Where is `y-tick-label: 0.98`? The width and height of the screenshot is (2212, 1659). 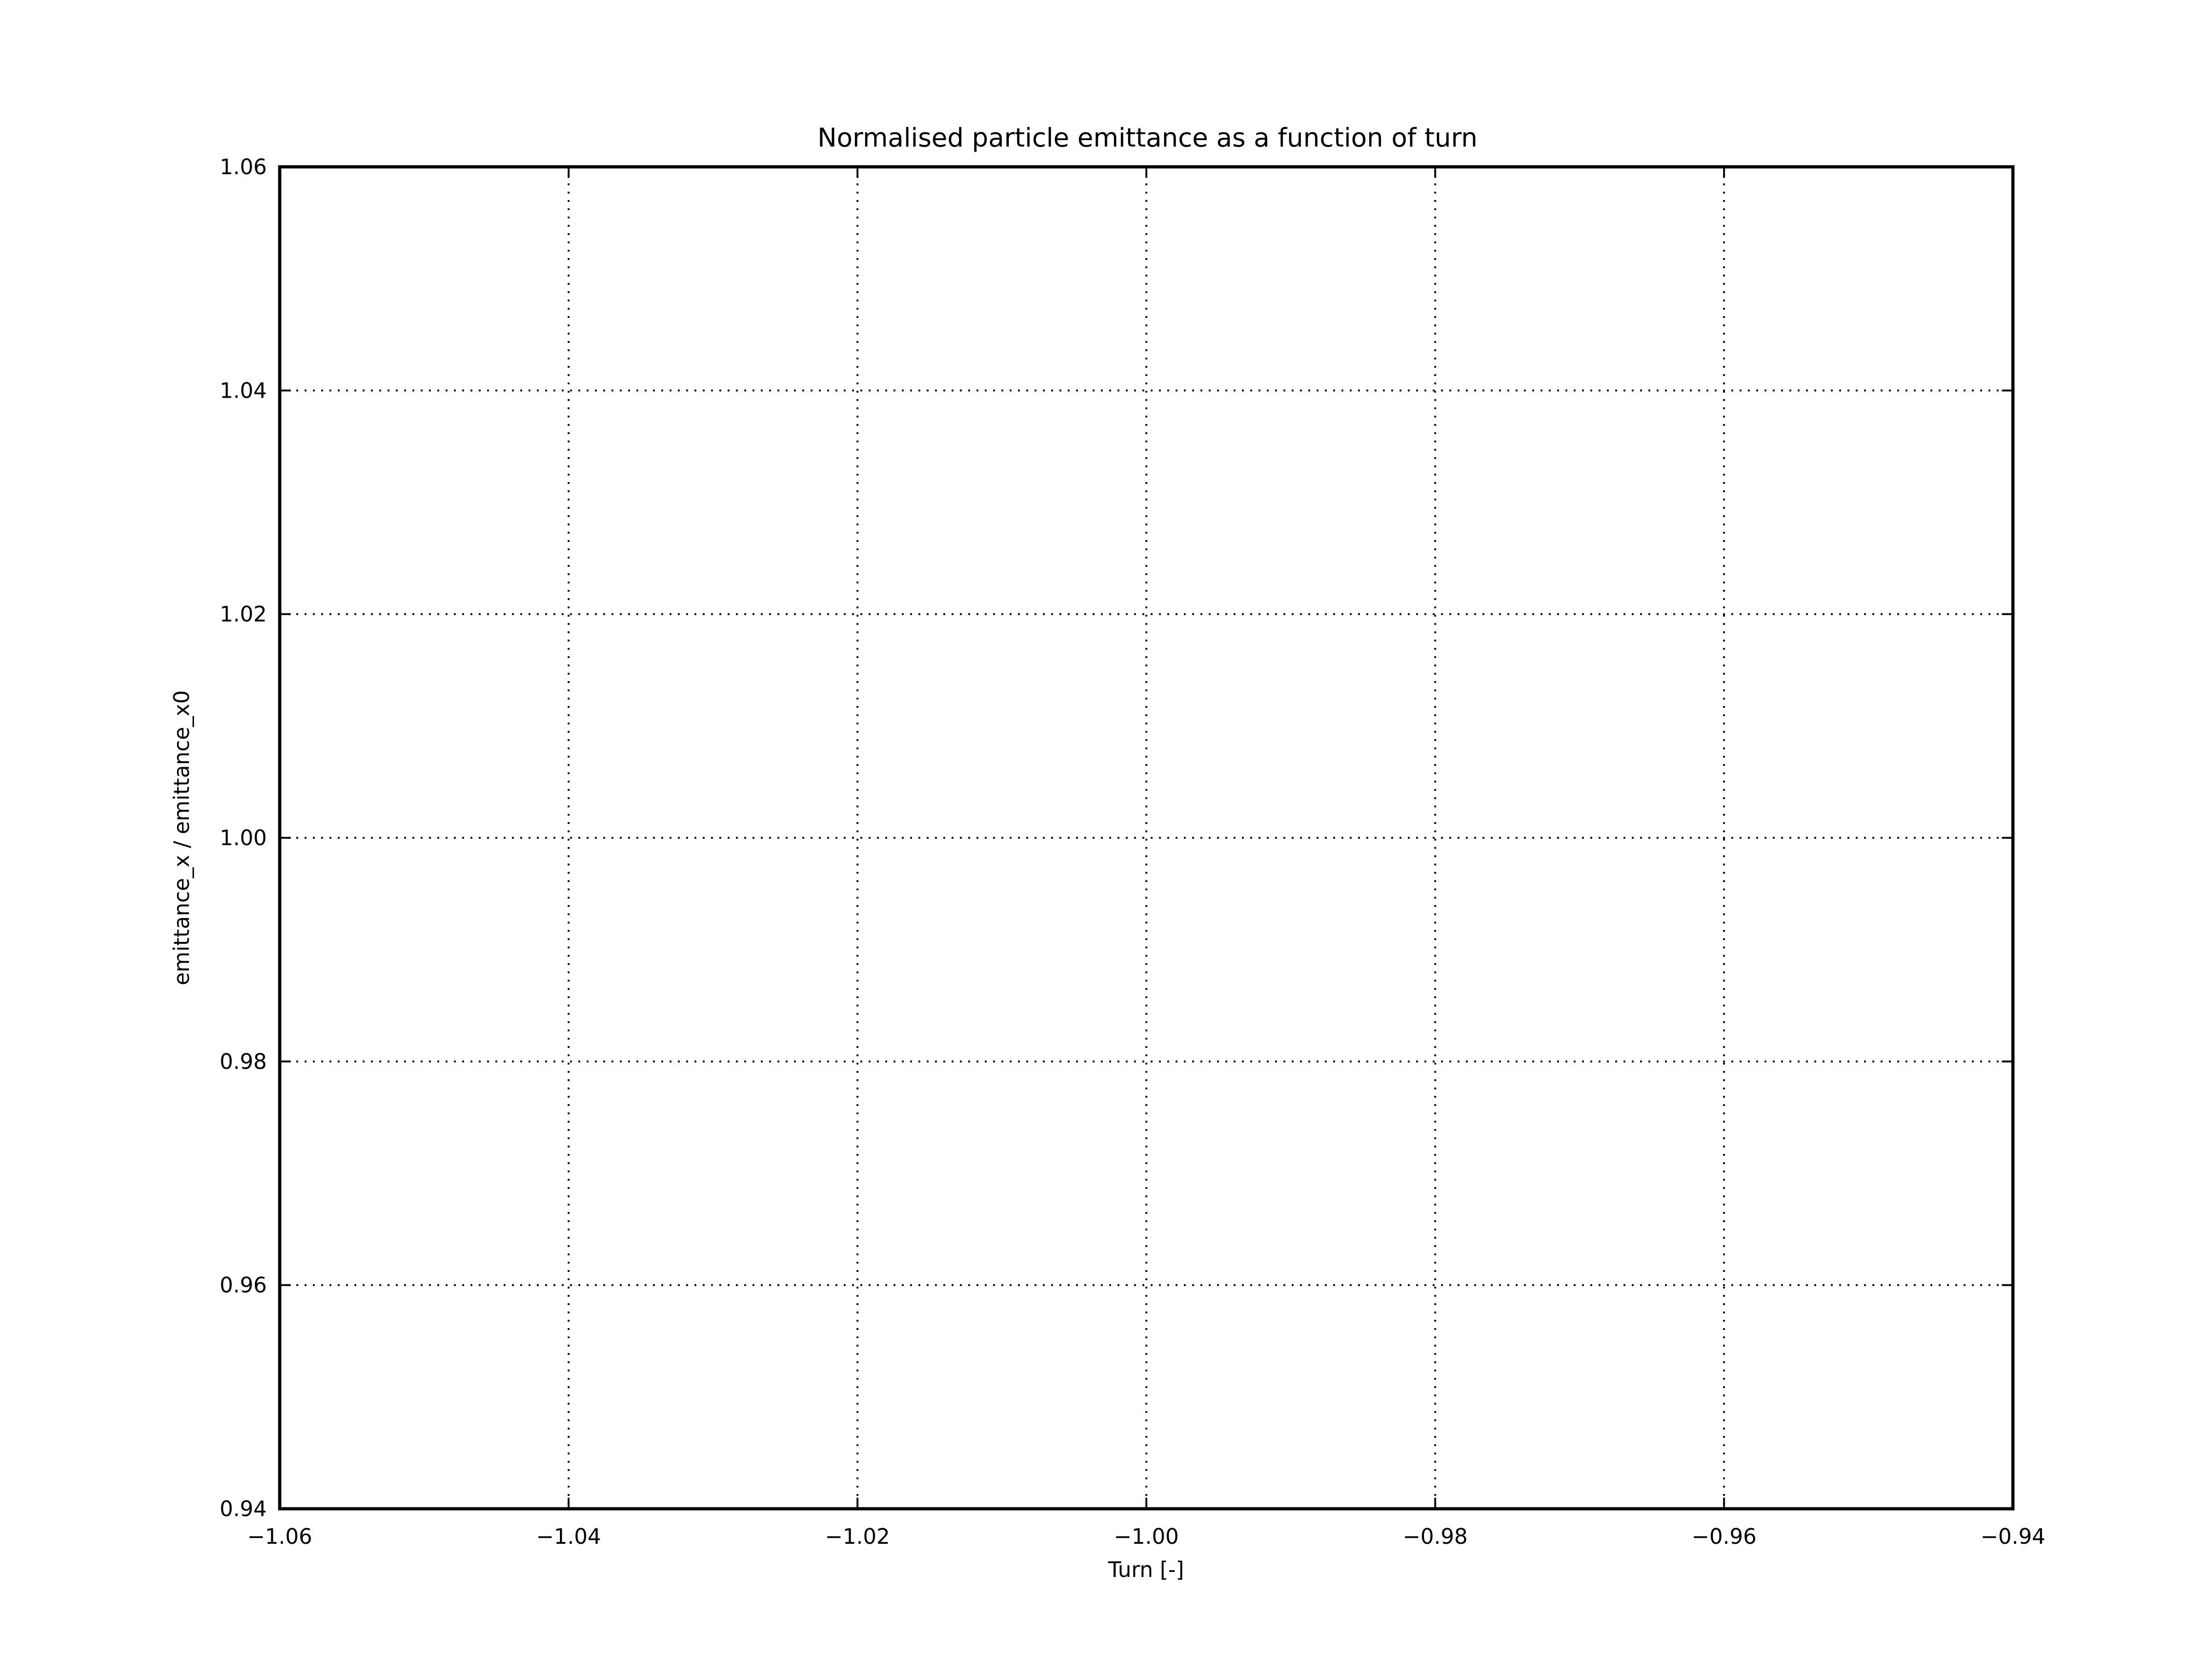
y-tick-label: 0.98 is located at coordinates (243, 1061).